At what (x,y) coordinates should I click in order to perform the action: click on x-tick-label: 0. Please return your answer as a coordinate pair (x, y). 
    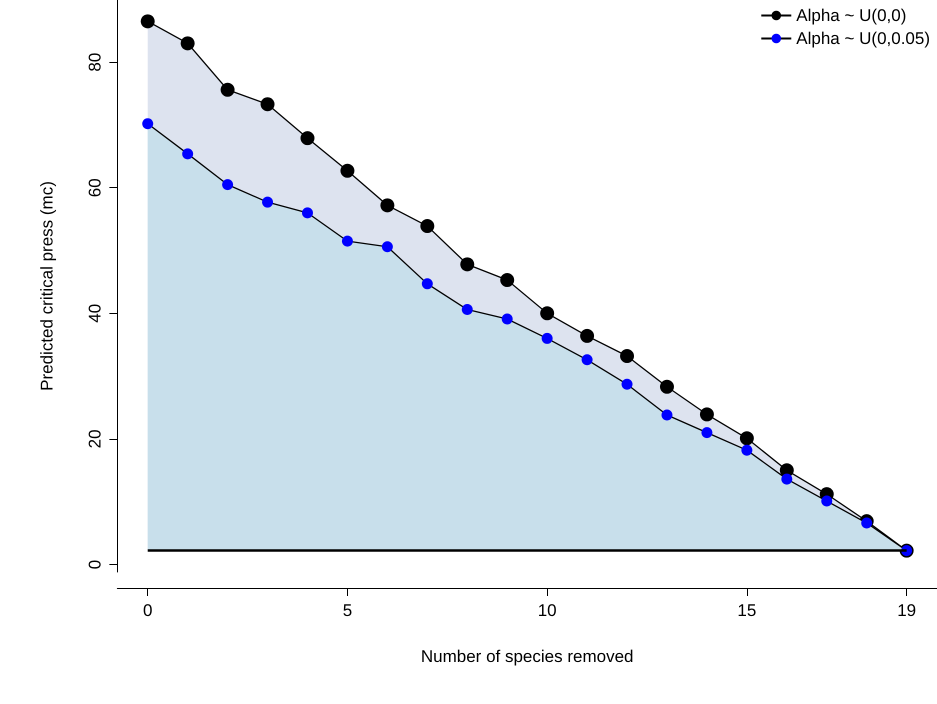
    Looking at the image, I should click on (147, 610).